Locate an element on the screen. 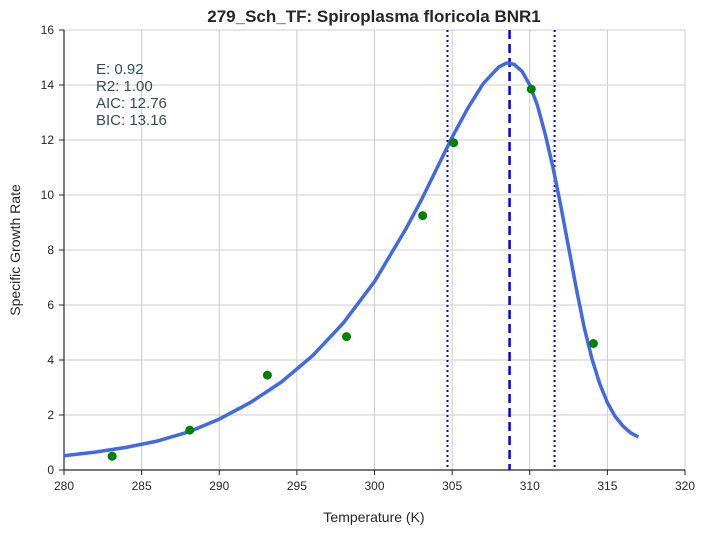 The height and width of the screenshot is (533, 706). x-tick-label: 280 is located at coordinates (64, 486).